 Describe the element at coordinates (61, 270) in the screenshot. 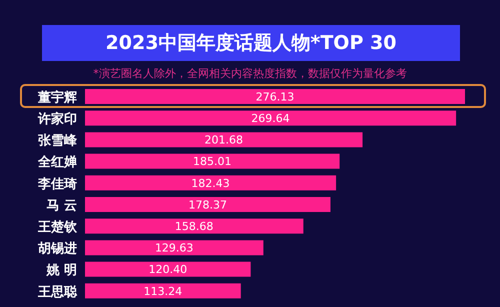

I see `y-tick-label: 姚 明` at that location.